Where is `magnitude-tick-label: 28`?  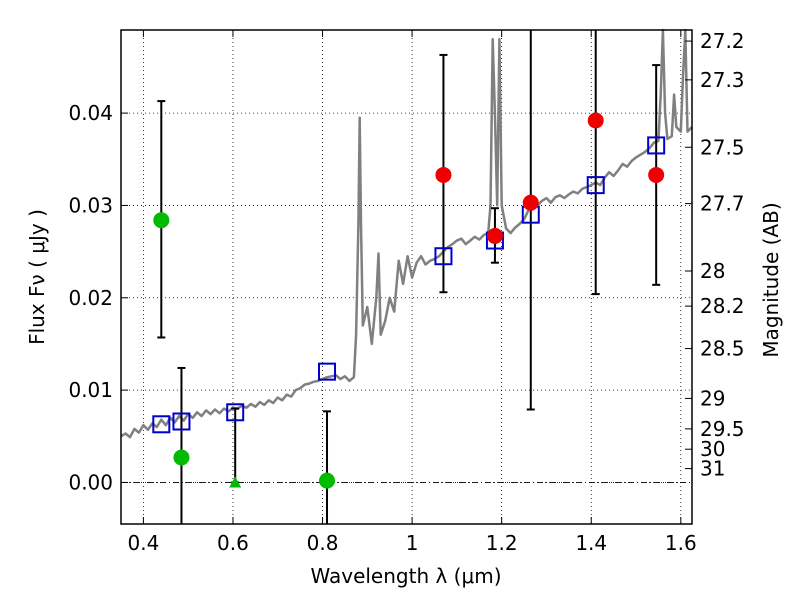 magnitude-tick-label: 28 is located at coordinates (712, 271).